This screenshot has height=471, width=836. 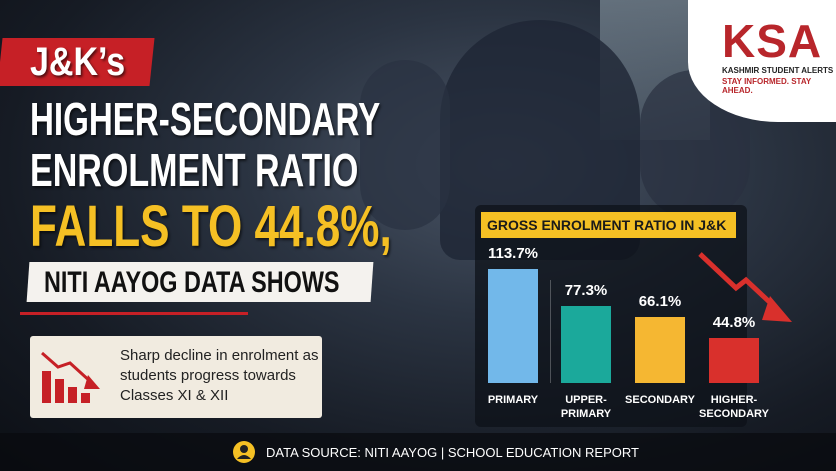 I want to click on x-tick-label: UPPER-PRIMARY, so click(x=586, y=407).